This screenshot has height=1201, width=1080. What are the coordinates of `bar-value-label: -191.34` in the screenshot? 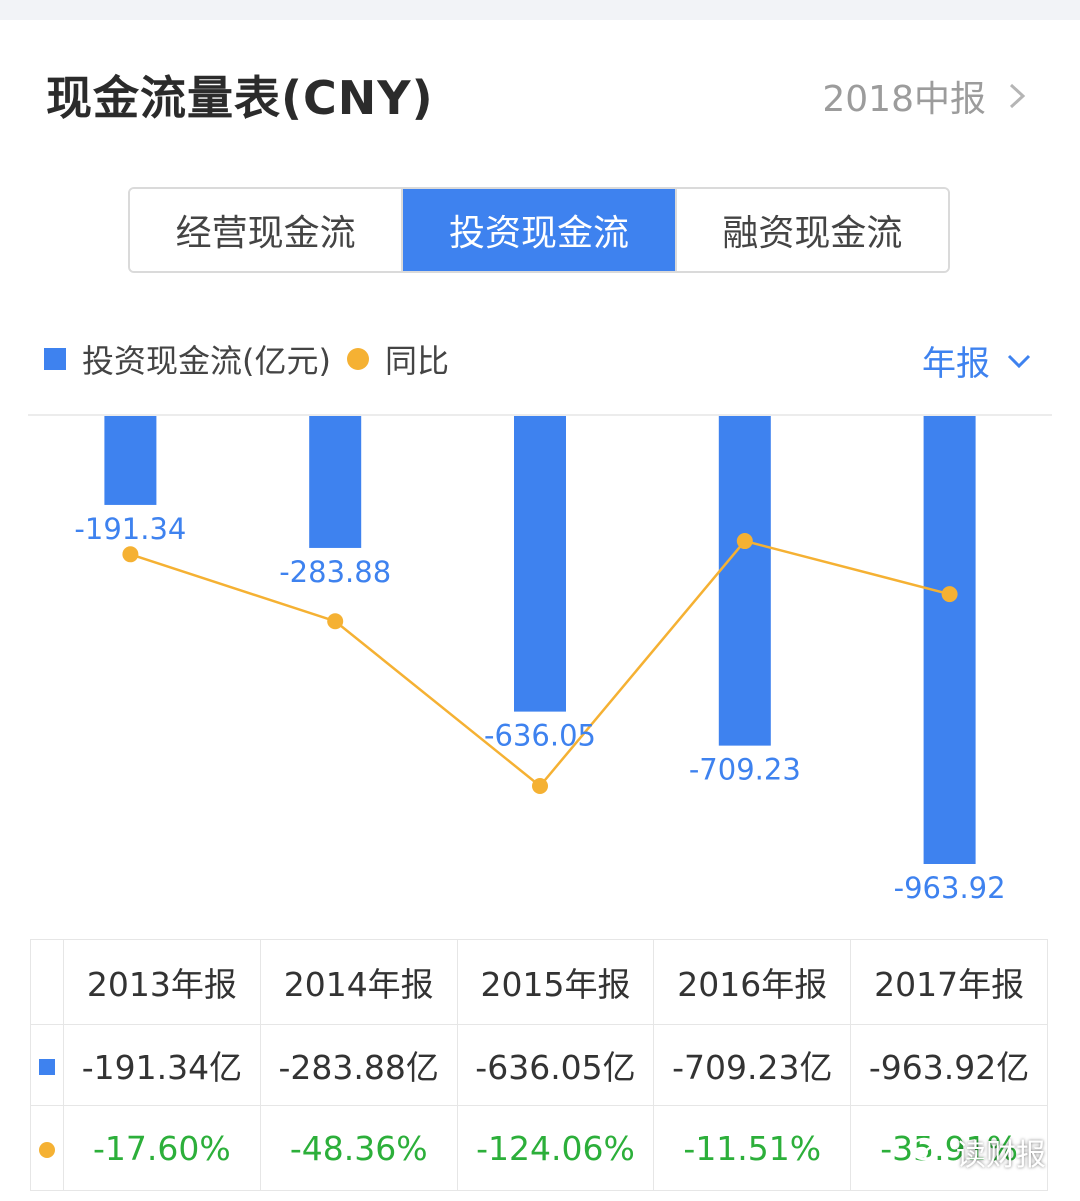 It's located at (130, 529).